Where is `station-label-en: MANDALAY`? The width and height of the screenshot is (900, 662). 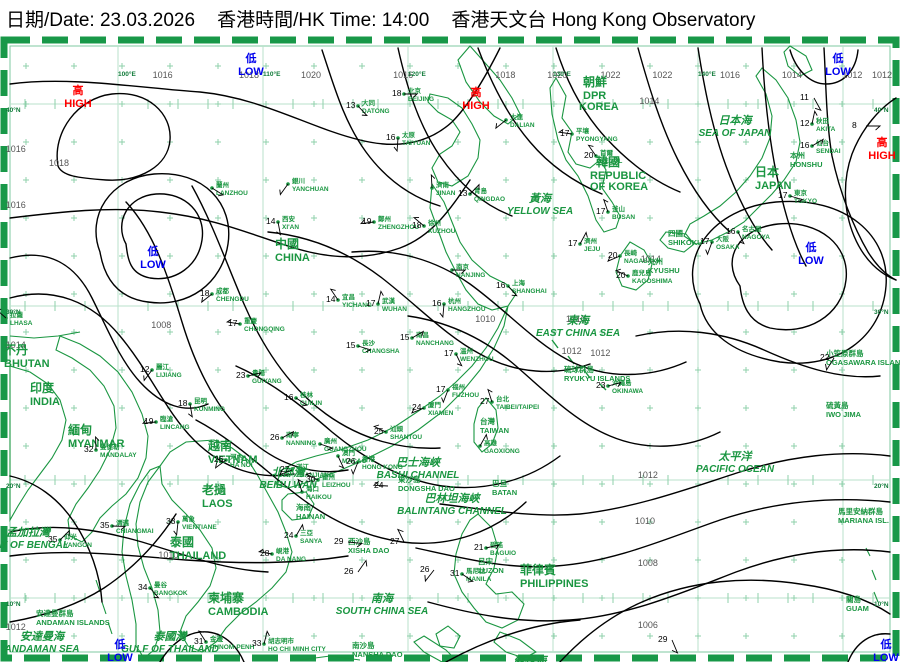 station-label-en: MANDALAY is located at coordinates (118, 455).